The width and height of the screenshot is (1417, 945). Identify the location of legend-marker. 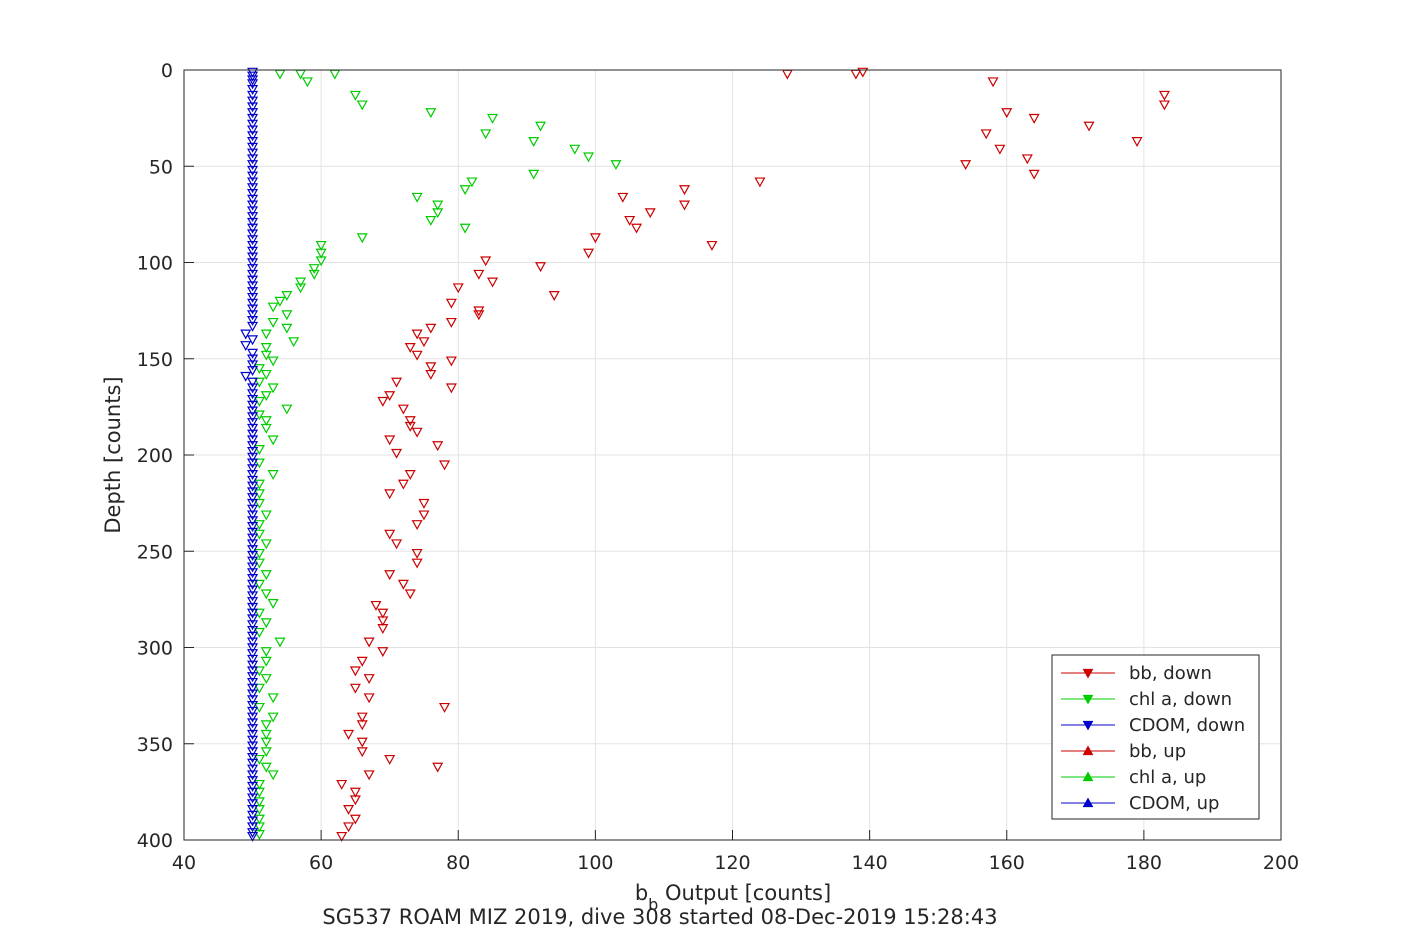
(1088, 673).